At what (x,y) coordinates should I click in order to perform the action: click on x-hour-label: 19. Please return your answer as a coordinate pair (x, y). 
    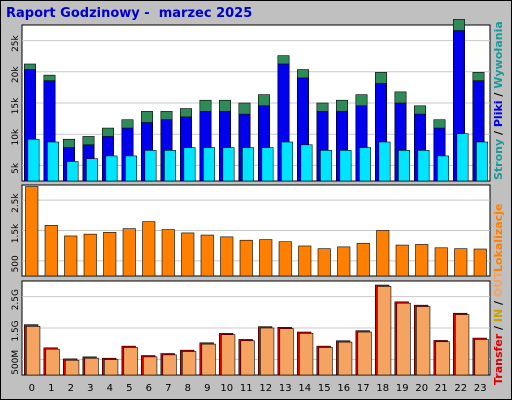
    Looking at the image, I should click on (402, 388).